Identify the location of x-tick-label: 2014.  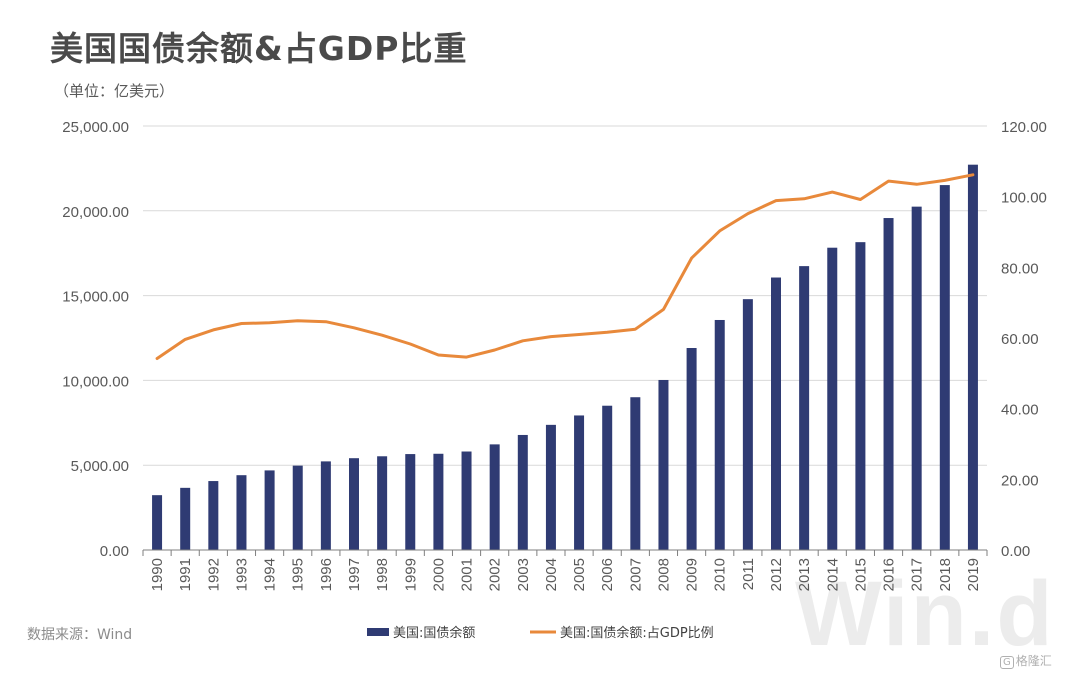
(832, 574).